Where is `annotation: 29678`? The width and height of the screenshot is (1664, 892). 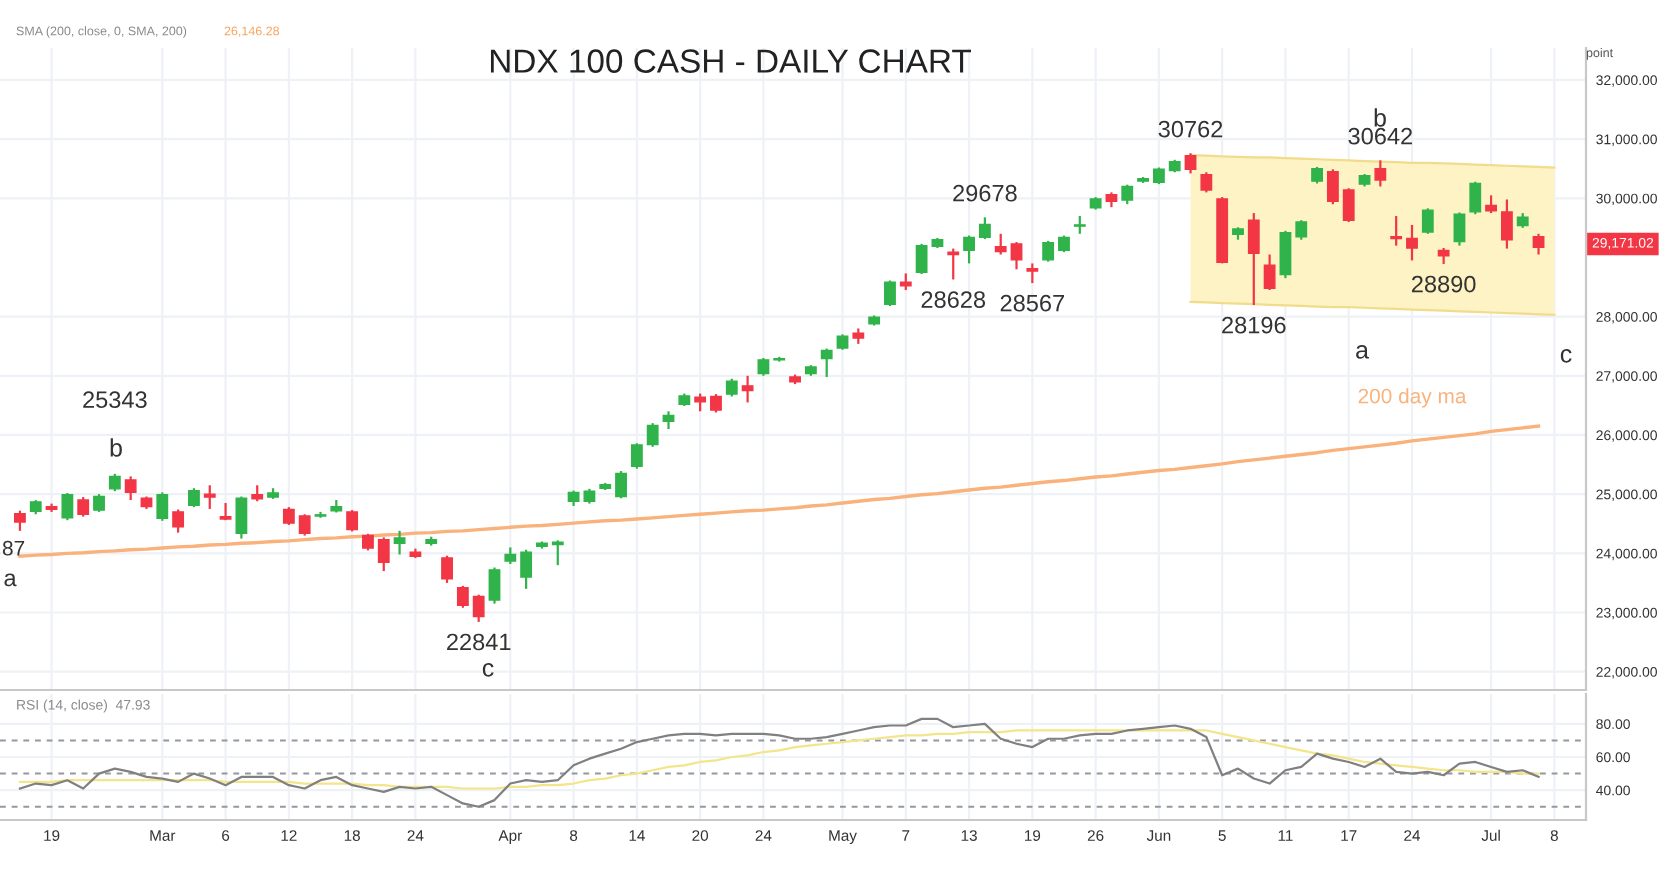 annotation: 29678 is located at coordinates (985, 193).